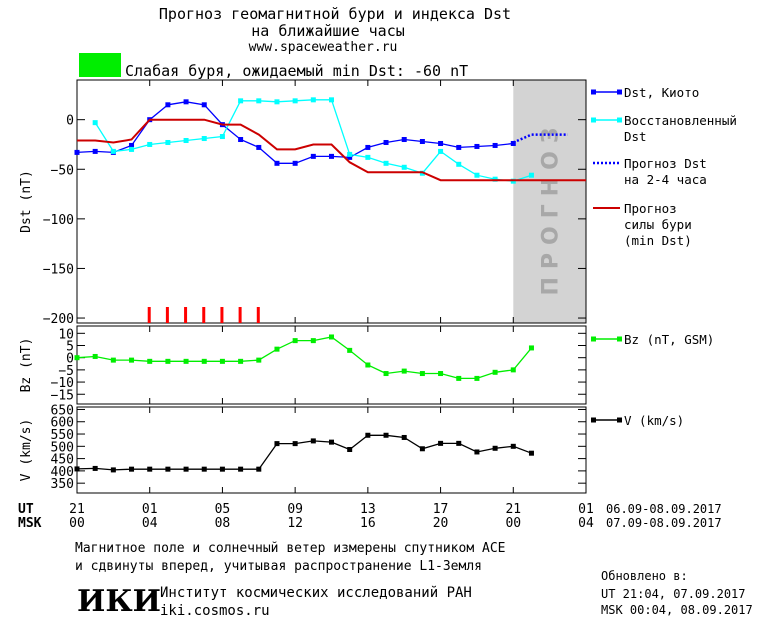 The image size is (760, 620). I want to click on institute-site: iki.cosmos.ru, so click(215, 611).